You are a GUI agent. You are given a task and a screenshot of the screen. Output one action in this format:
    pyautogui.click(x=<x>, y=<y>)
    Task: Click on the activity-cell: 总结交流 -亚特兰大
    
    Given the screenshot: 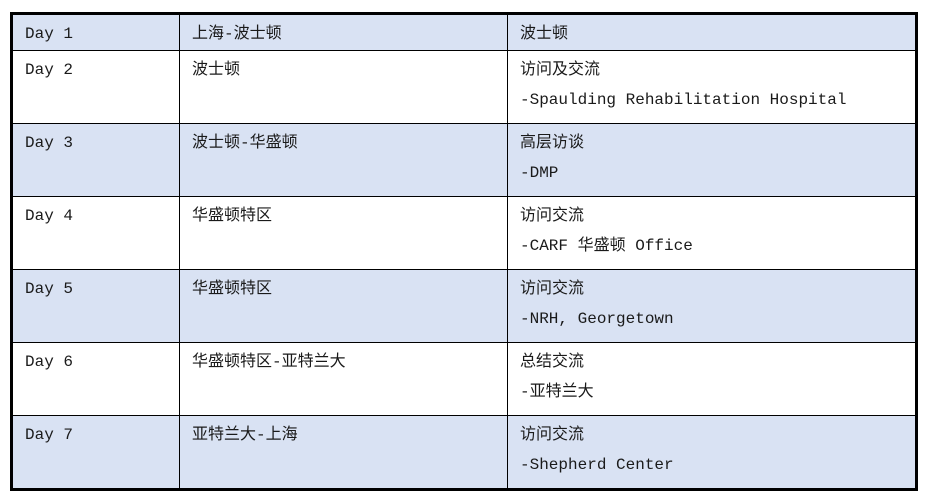 What is the action you would take?
    pyautogui.click(x=712, y=379)
    